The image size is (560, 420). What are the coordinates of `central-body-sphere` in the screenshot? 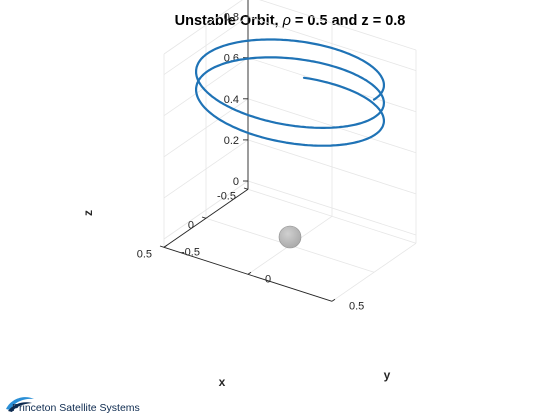 It's located at (290, 237).